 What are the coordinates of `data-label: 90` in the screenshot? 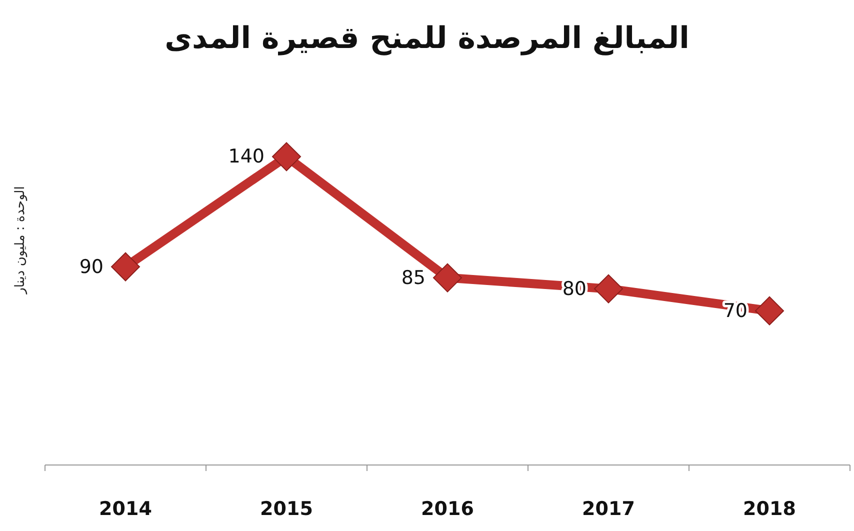 It's located at (91, 267).